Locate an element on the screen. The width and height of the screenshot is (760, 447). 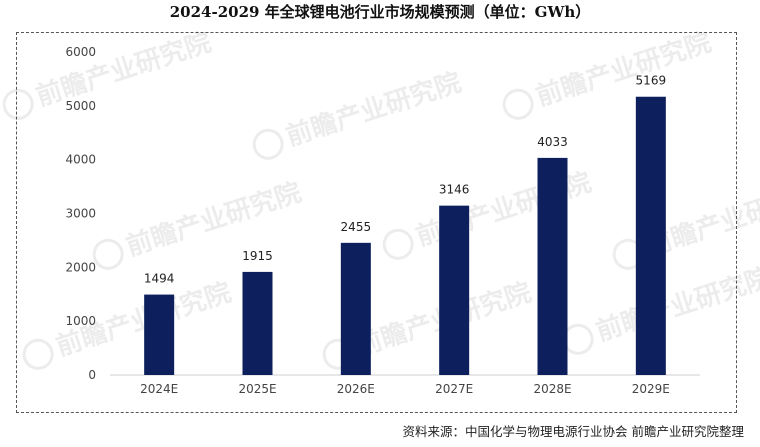
data-label: 1915 is located at coordinates (257, 256).